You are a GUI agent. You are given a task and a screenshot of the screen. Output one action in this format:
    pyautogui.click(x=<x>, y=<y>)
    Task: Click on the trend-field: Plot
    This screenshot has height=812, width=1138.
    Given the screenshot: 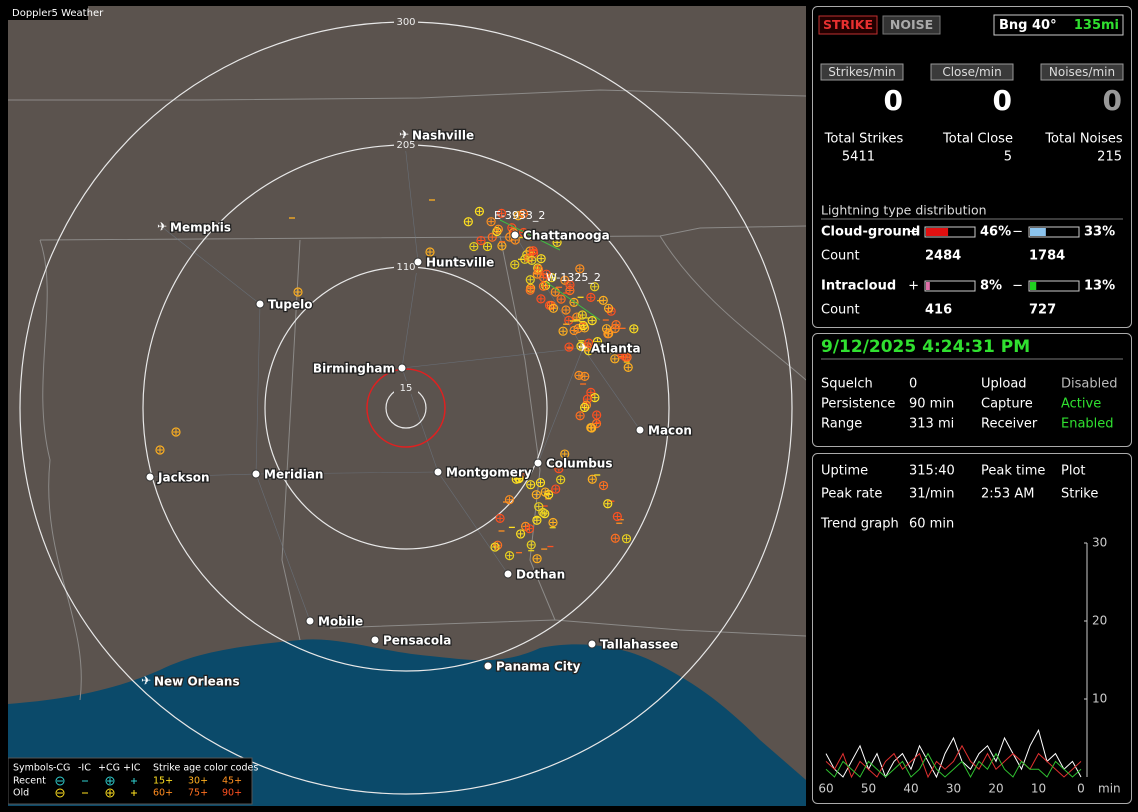 What is the action you would take?
    pyautogui.click(x=1073, y=471)
    